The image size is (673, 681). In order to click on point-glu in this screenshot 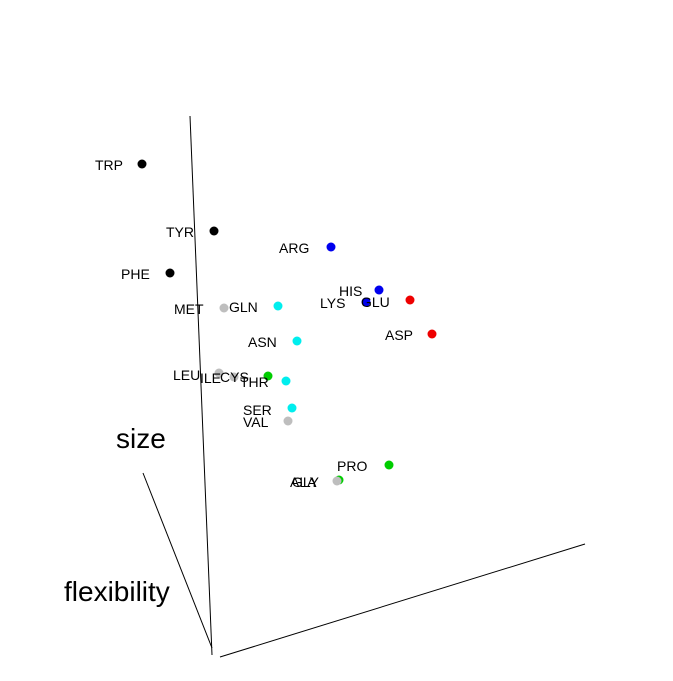, I will do `click(410, 300)`.